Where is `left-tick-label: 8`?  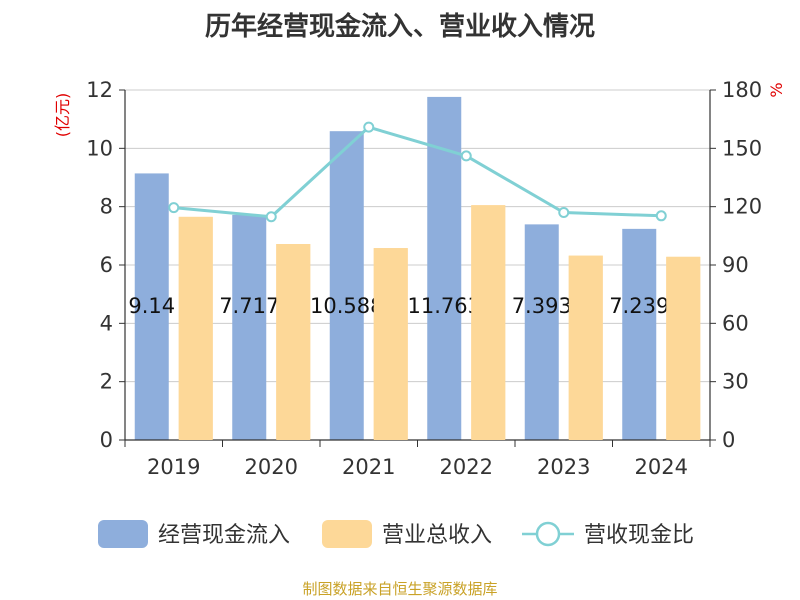
left-tick-label: 8 is located at coordinates (106, 207).